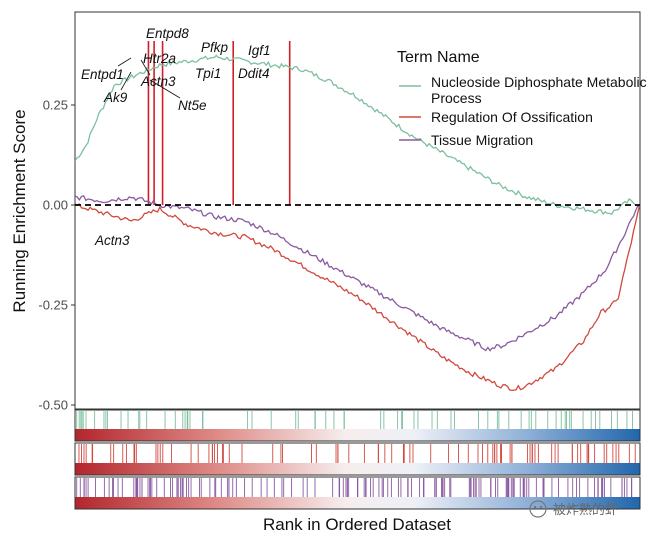 Image resolution: width=657 pixels, height=541 pixels. What do you see at coordinates (538, 509) in the screenshot?
I see `wechat-icon` at bounding box center [538, 509].